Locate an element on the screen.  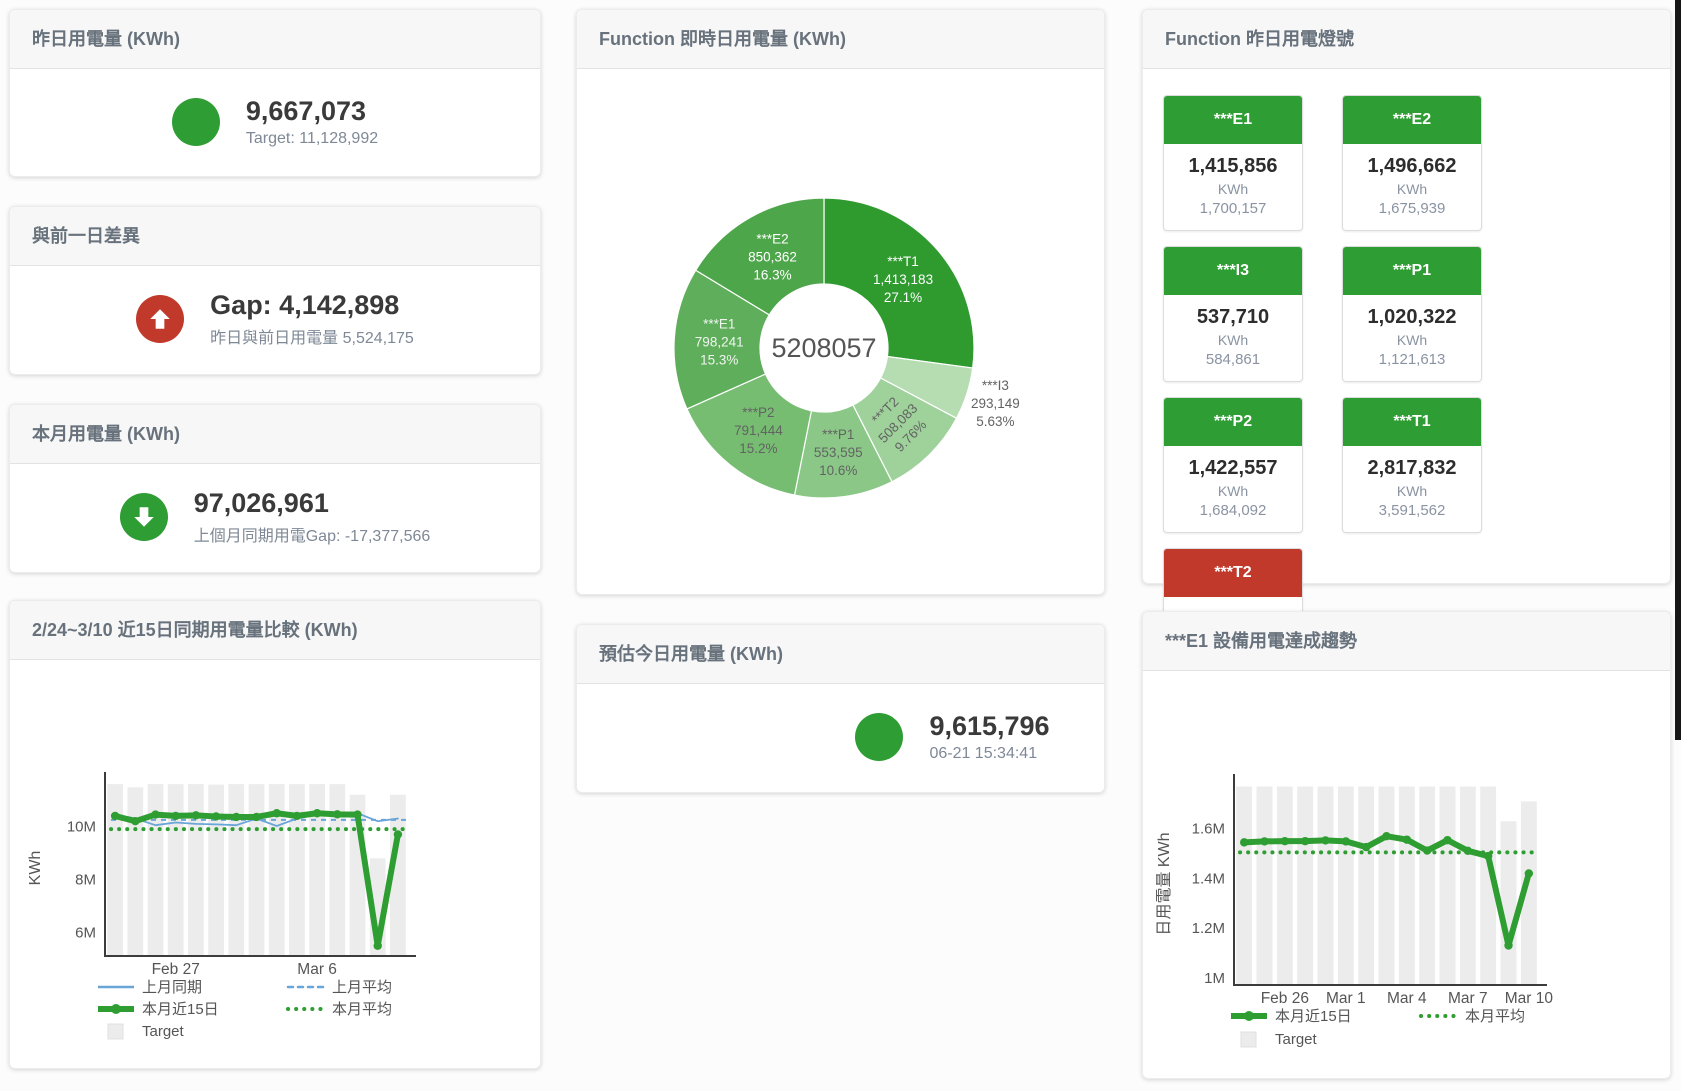
card-day-gap: 與前一日差異 Gap: 4,142,898 昨日與前日用電量 5,524,175 is located at coordinates (275, 290).